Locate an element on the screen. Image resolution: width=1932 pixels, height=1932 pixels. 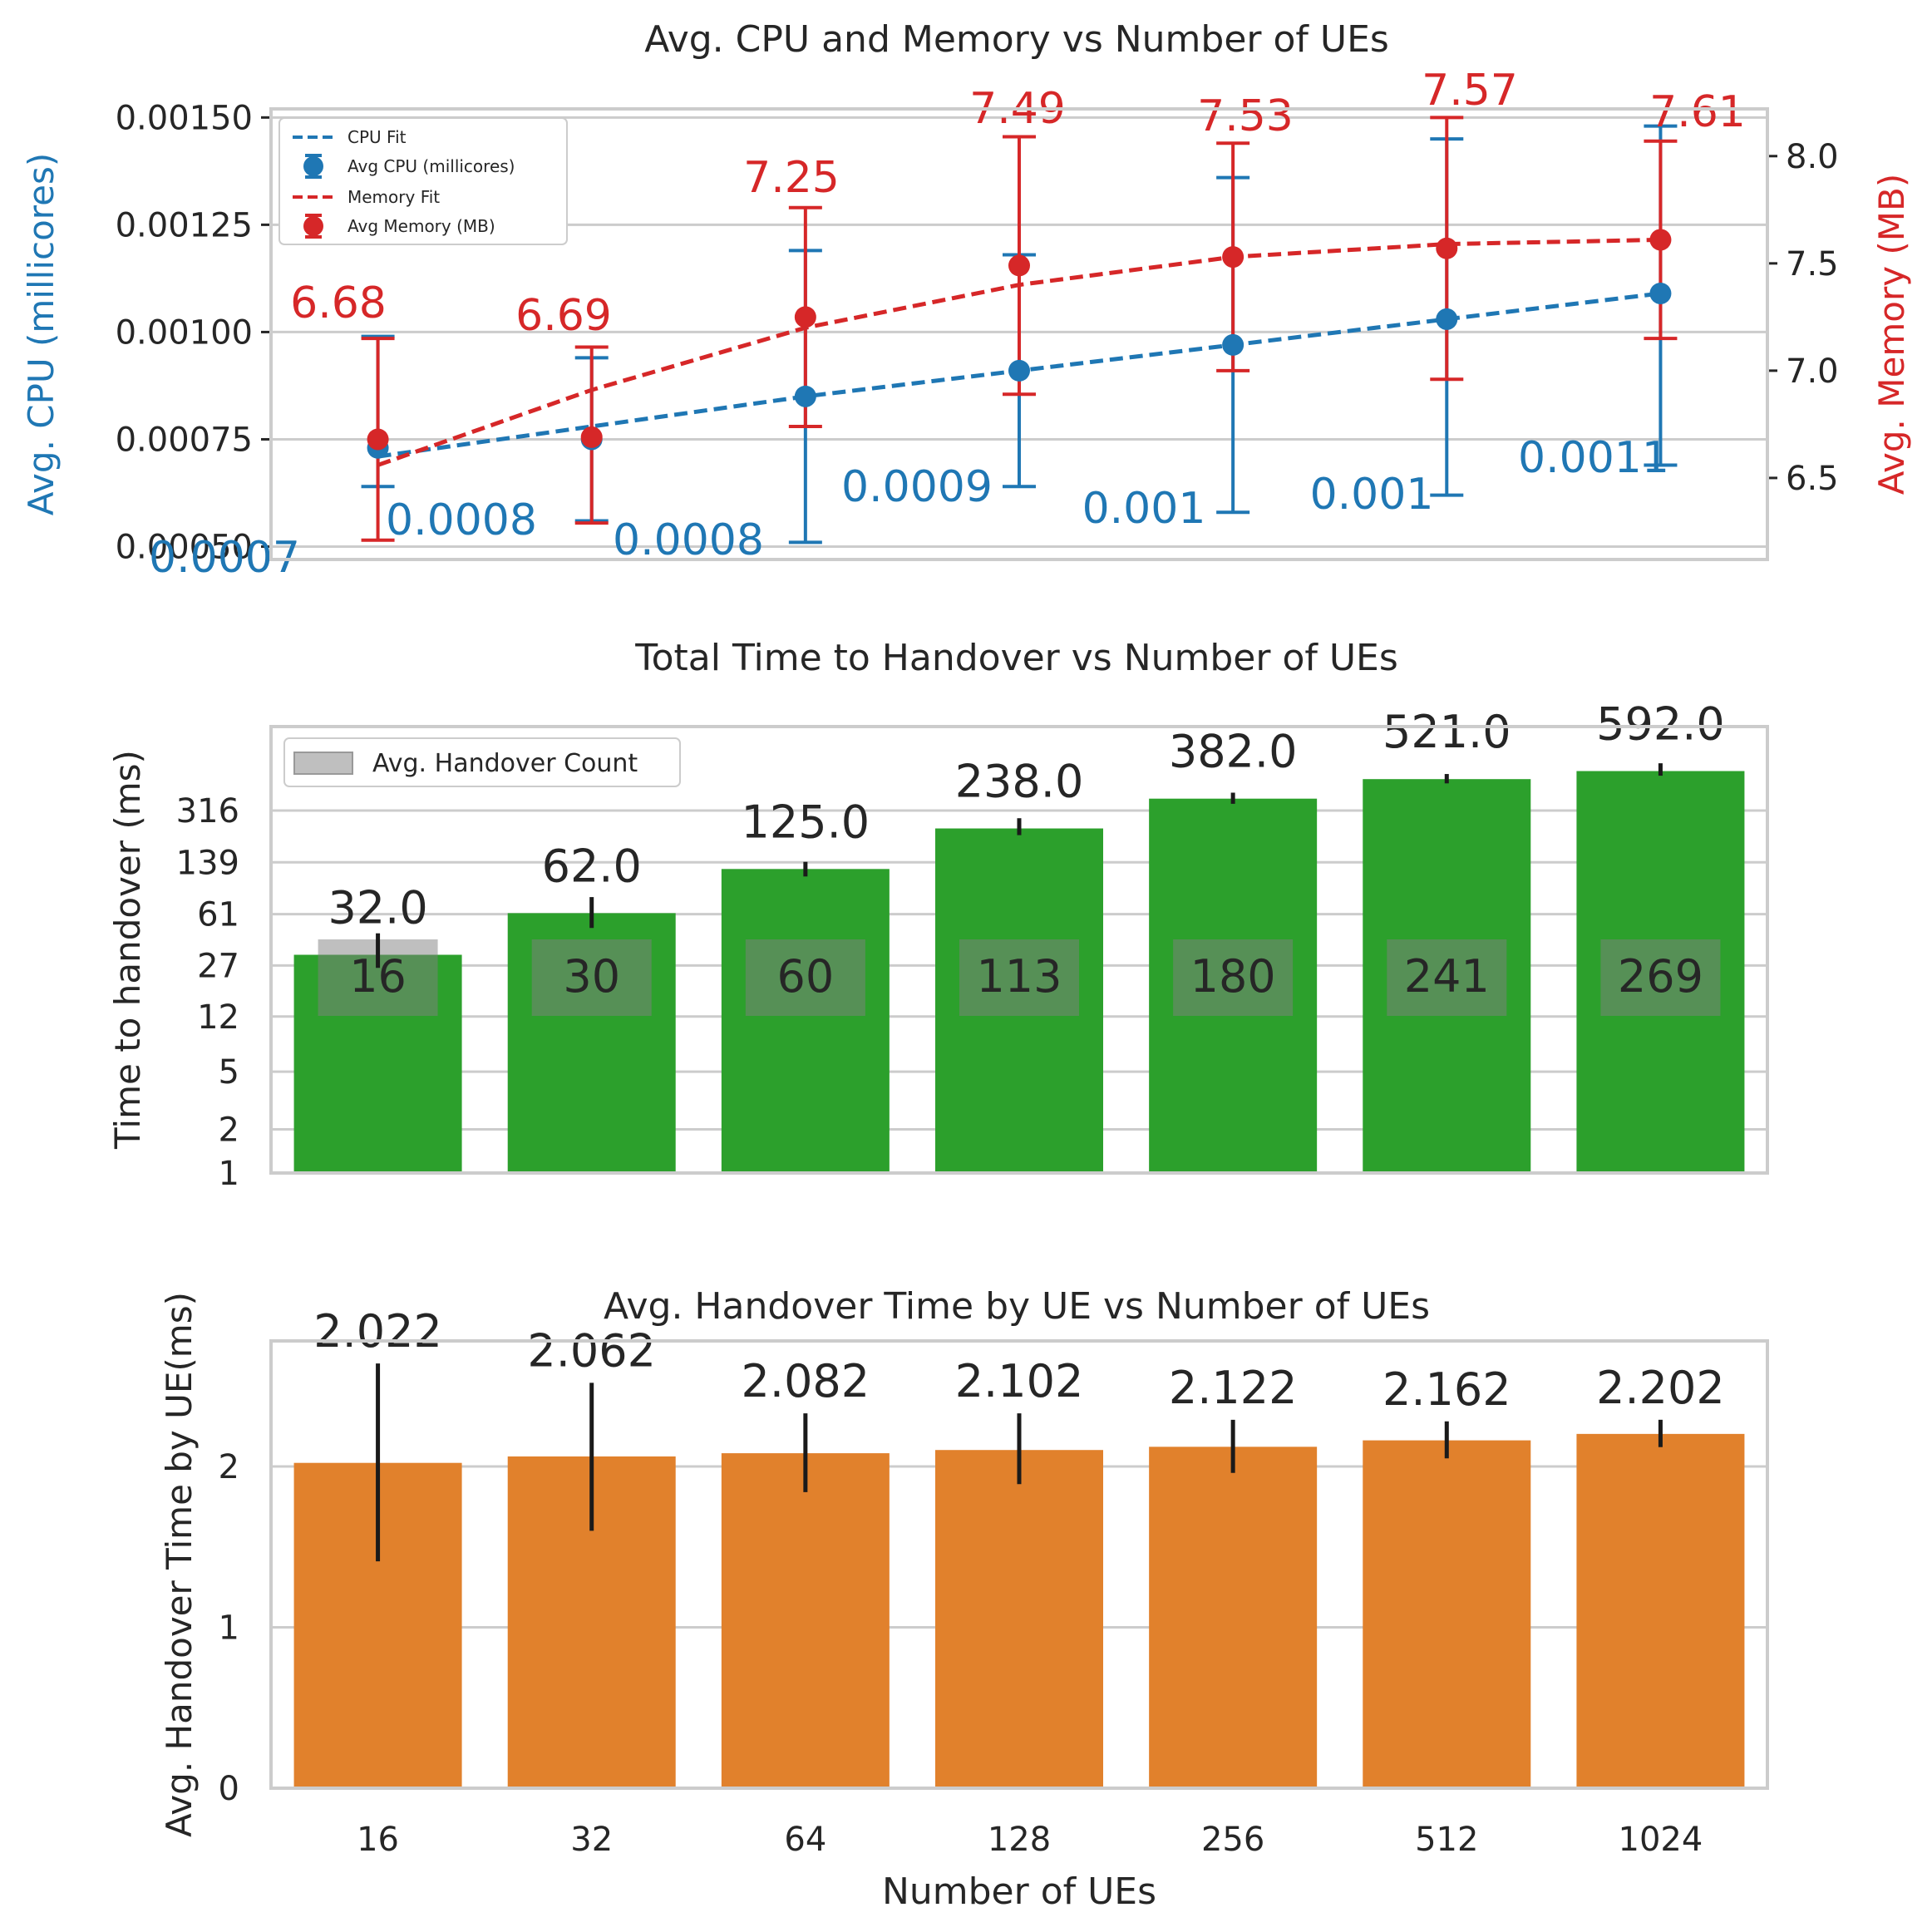
memory-data-label: 7.53 is located at coordinates (1245, 116).